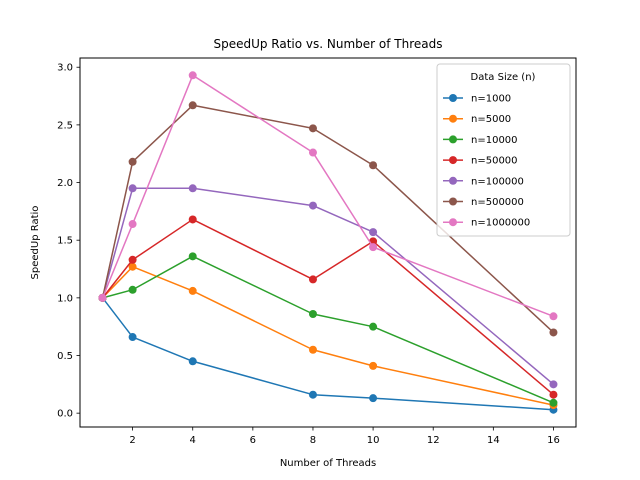  What do you see at coordinates (65, 125) in the screenshot?
I see `y-tick-label: 2.5` at bounding box center [65, 125].